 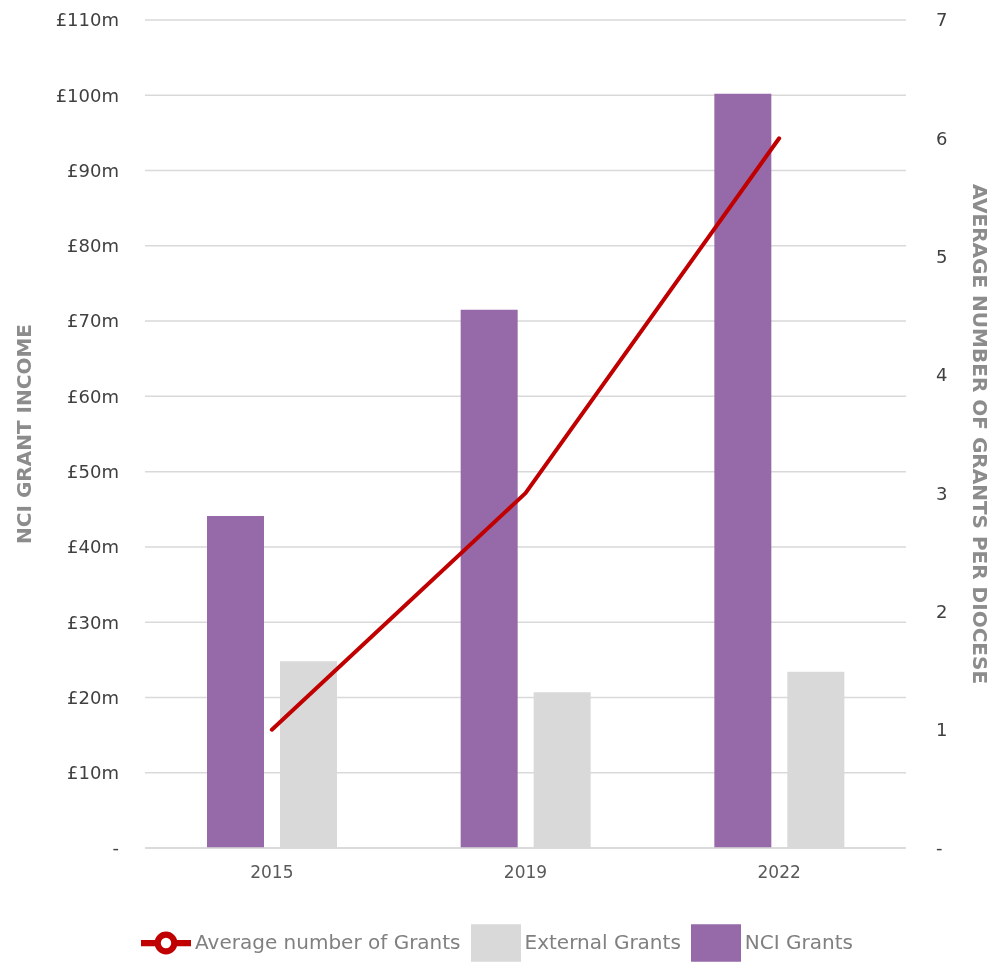 I want to click on y2-tick-label: 3, so click(x=942, y=493).